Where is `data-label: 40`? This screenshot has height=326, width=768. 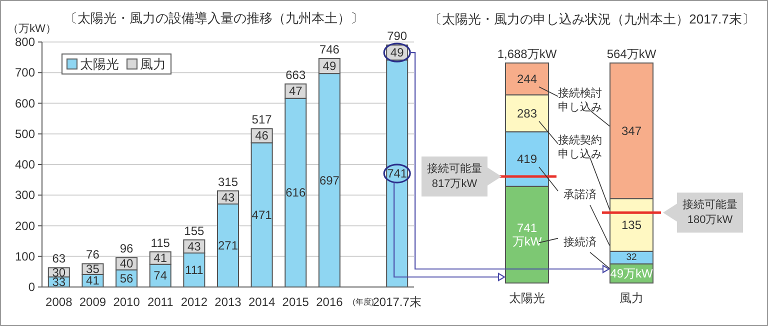 data-label: 40 is located at coordinates (127, 263).